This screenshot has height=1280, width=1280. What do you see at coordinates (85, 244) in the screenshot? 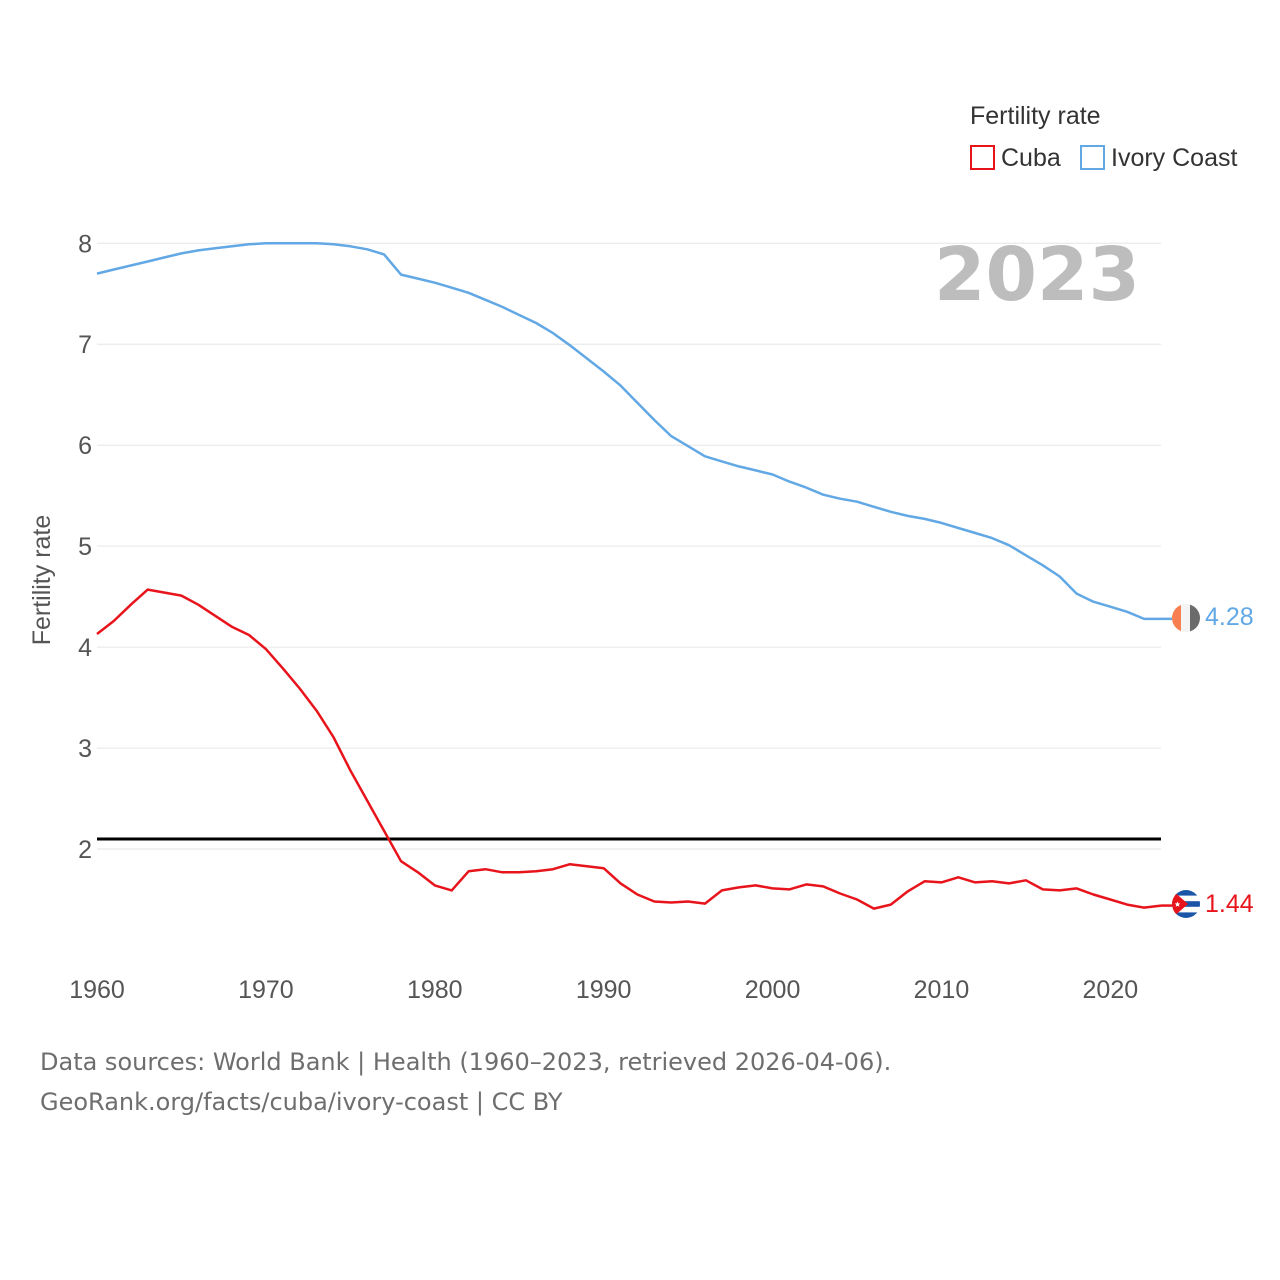
I see `y-tick-label-8: 8` at bounding box center [85, 244].